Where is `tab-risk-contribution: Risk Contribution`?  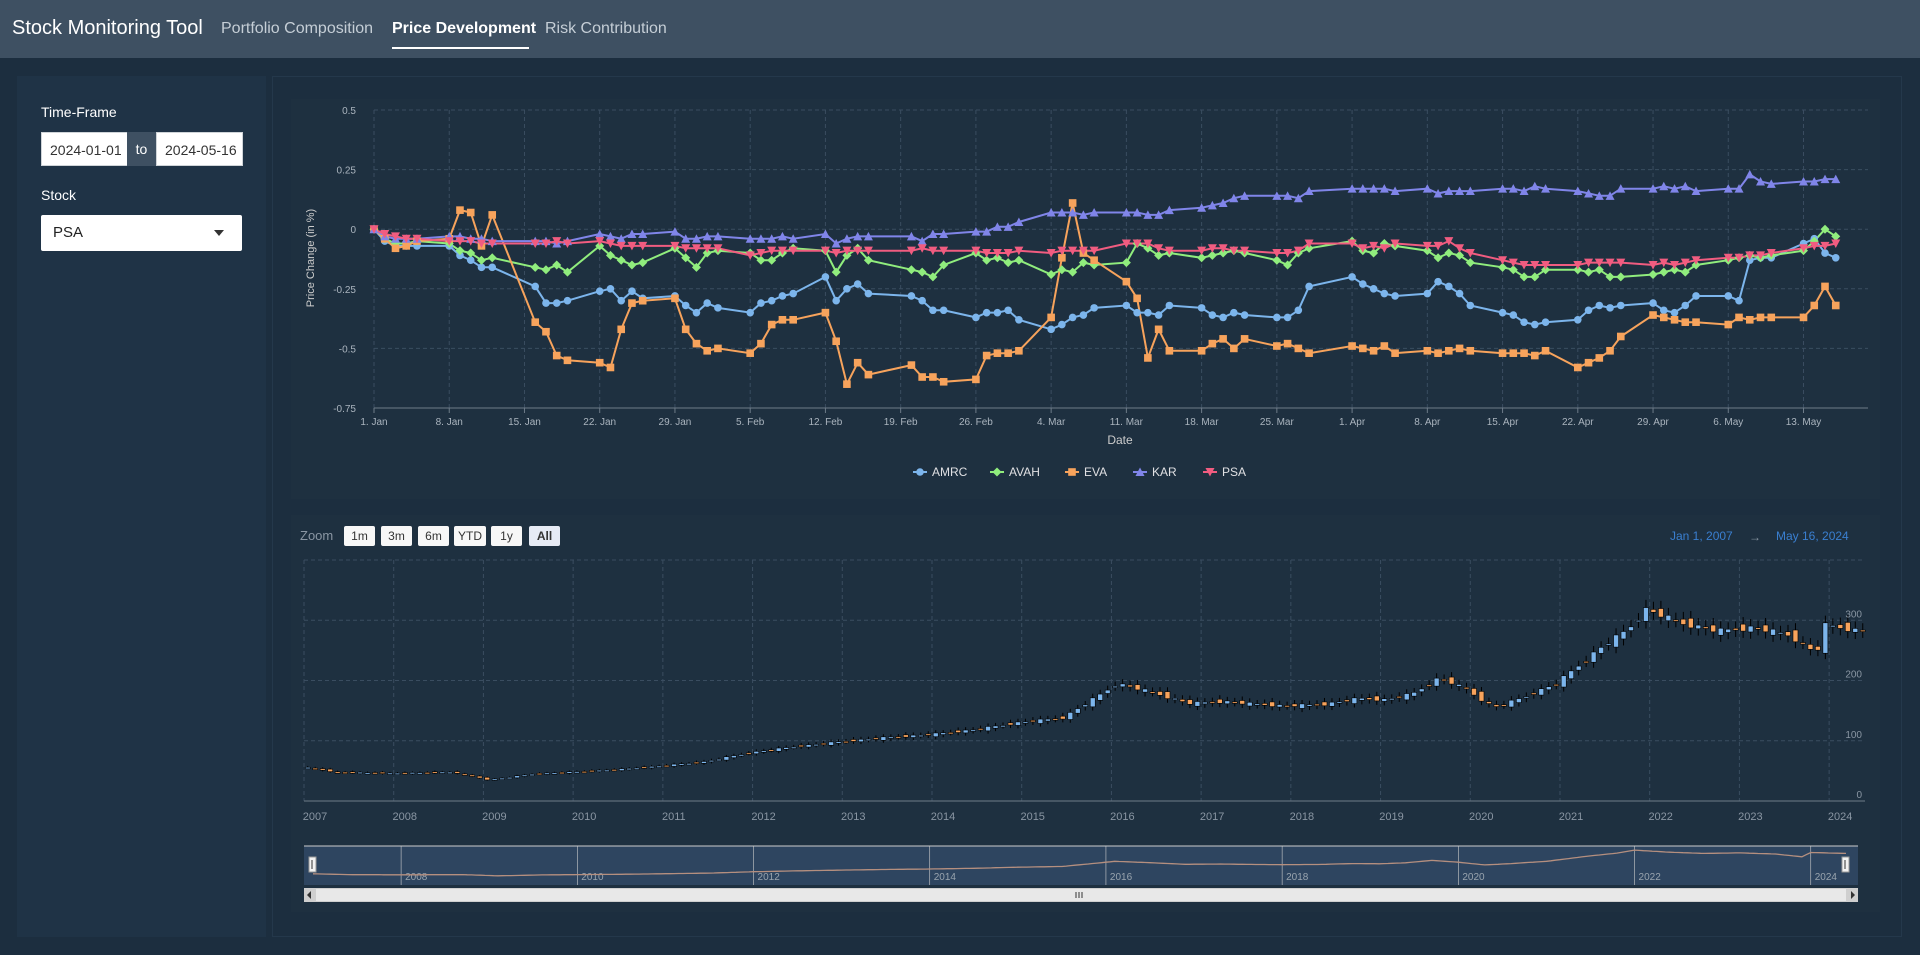
tab-risk-contribution: Risk Contribution is located at coordinates (606, 28).